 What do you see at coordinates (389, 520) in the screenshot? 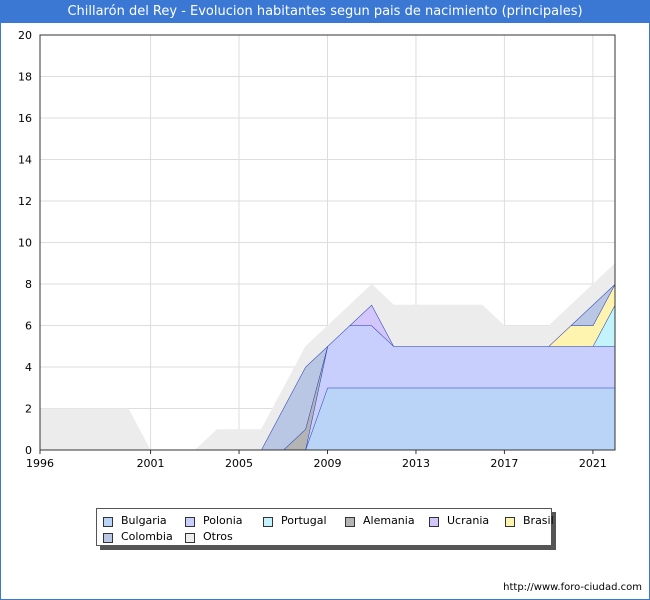
I see `legend-label: Alemania` at bounding box center [389, 520].